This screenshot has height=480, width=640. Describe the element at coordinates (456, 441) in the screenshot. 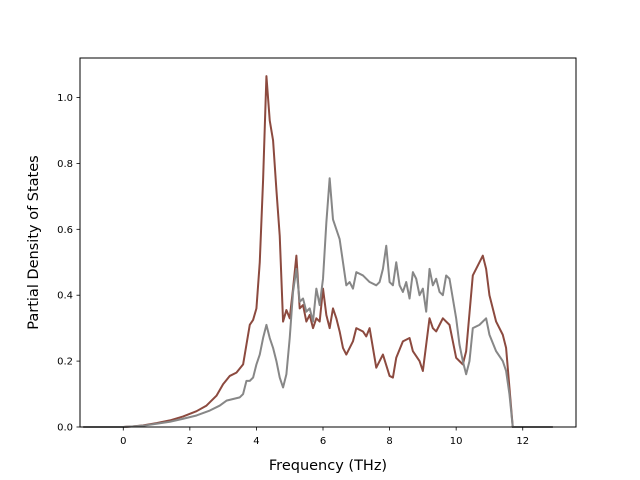

I see `x-tick-label: 10` at that location.